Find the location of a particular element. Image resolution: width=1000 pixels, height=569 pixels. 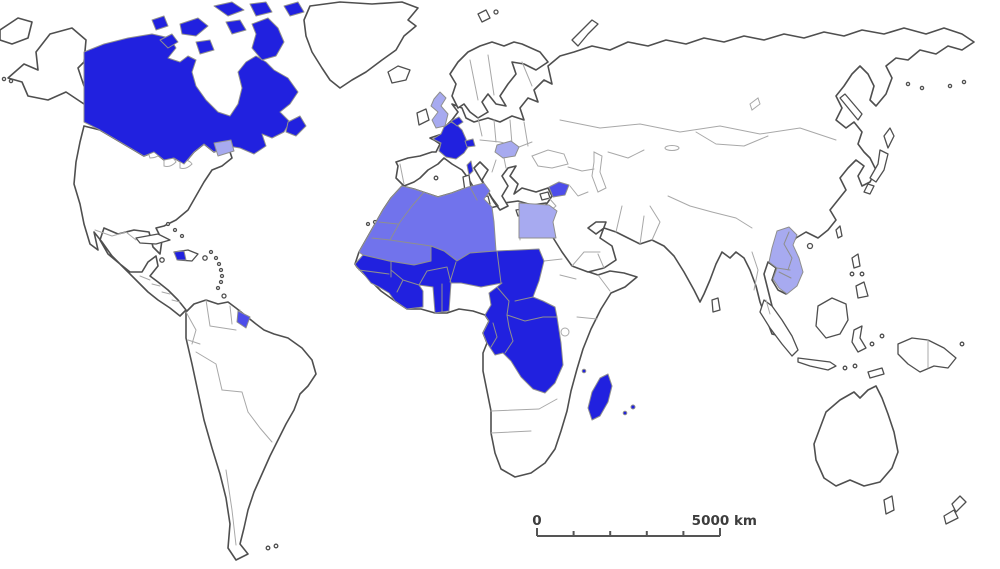

border-germany-poland is located at coordinates (503, 132).